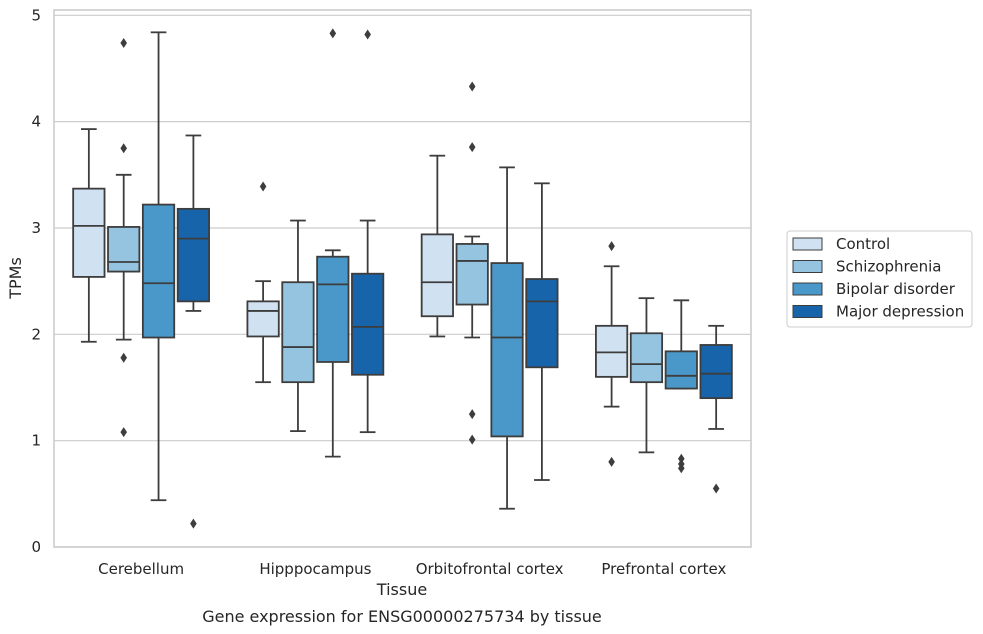 The image size is (983, 634). Describe the element at coordinates (36, 334) in the screenshot. I see `y-tick-label: 2` at that location.